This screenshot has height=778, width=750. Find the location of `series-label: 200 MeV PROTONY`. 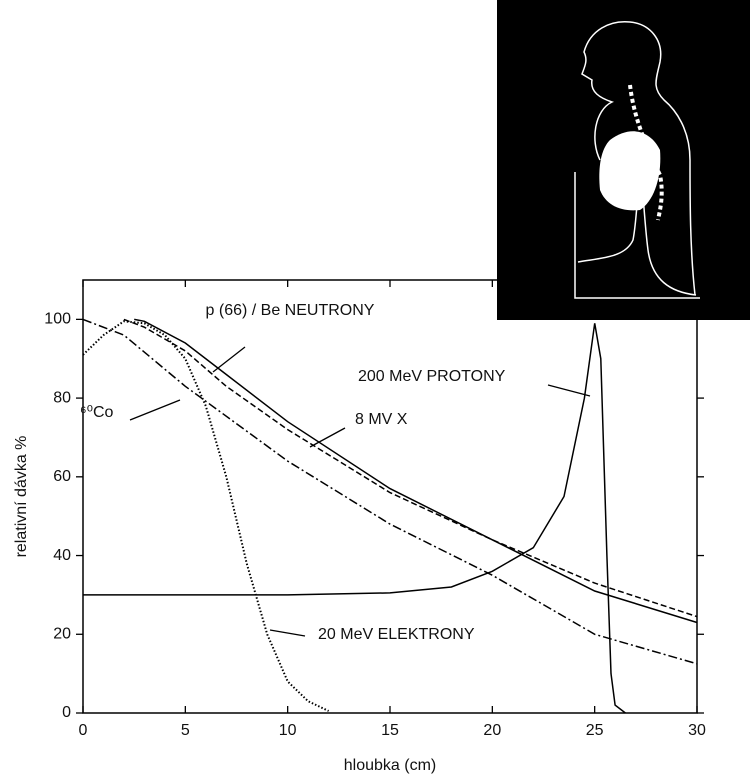

series-label: 200 MeV PROTONY is located at coordinates (432, 376).